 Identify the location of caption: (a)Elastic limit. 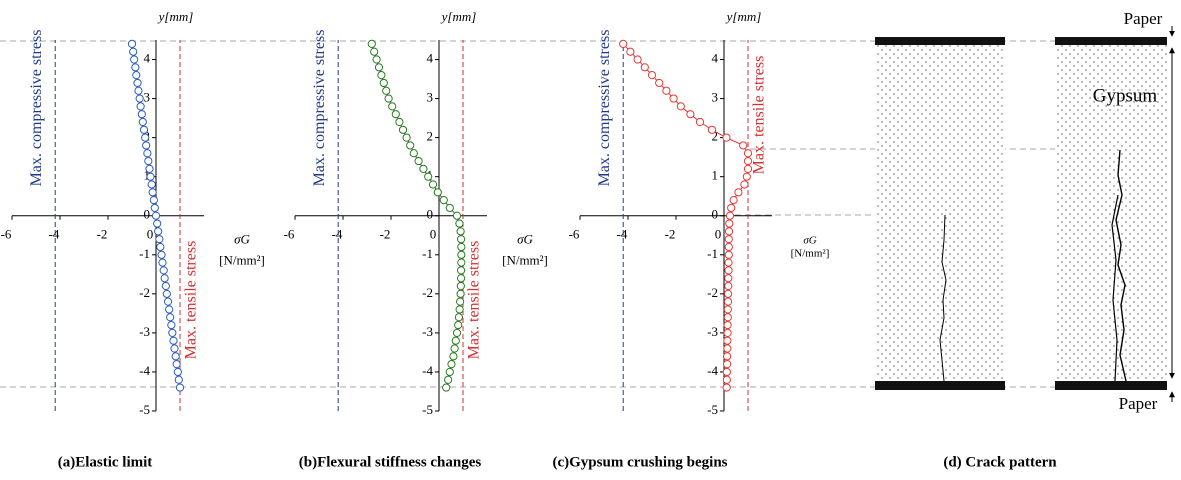
(105, 462).